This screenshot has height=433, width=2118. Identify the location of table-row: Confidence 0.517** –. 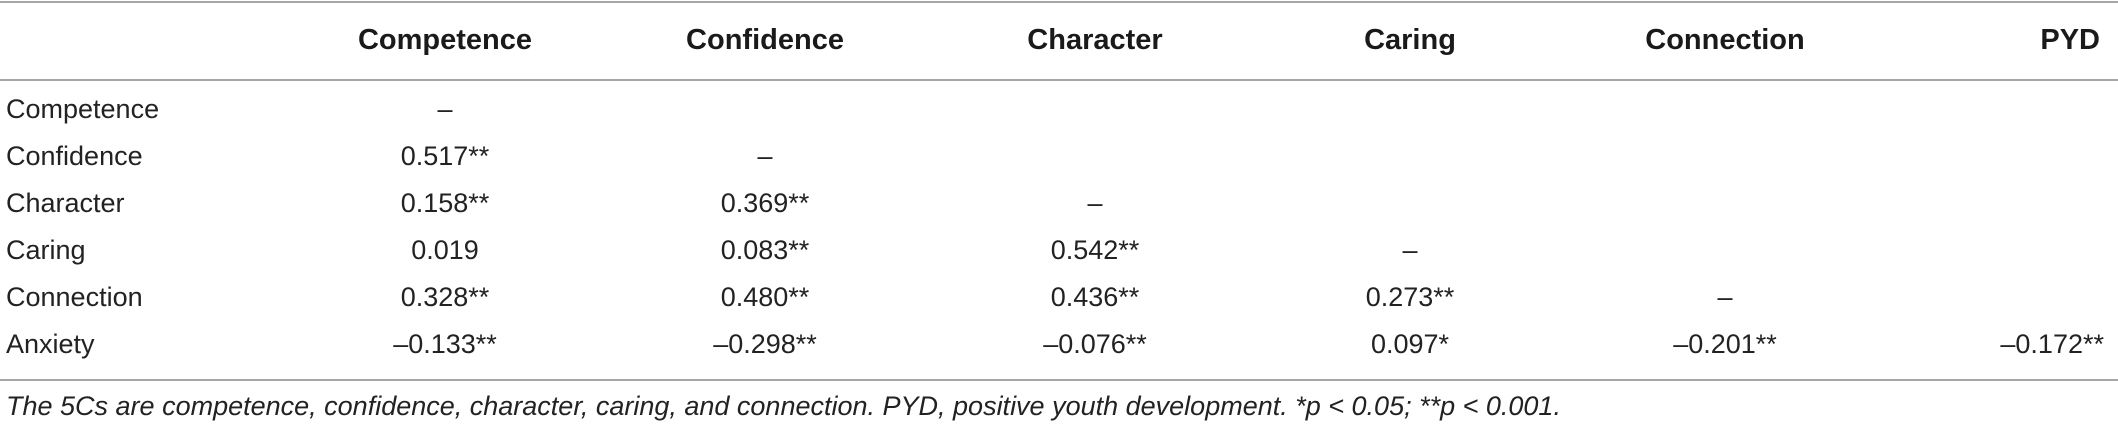
(1059, 156).